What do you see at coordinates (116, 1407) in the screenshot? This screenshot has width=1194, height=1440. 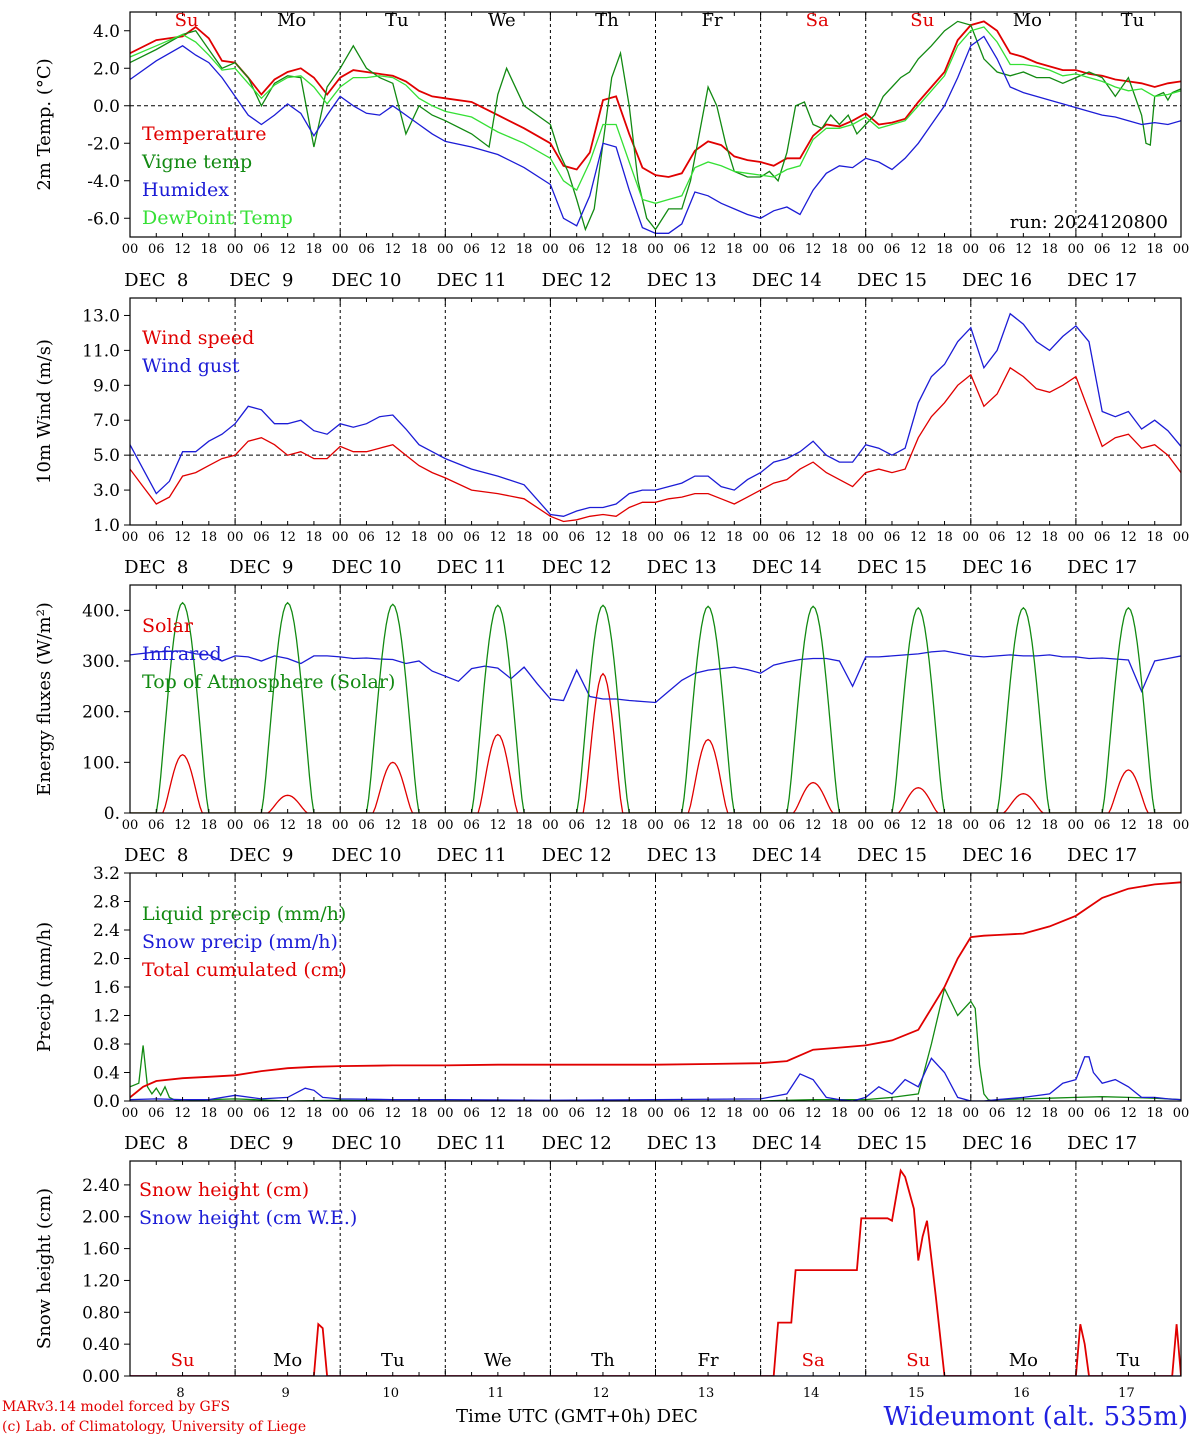 I see `model-credit: MARv3.14 model forced by GFS` at bounding box center [116, 1407].